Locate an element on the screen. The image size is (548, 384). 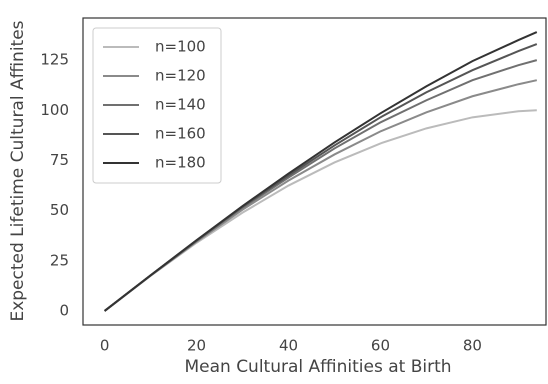
legend-box is located at coordinates (157, 105).